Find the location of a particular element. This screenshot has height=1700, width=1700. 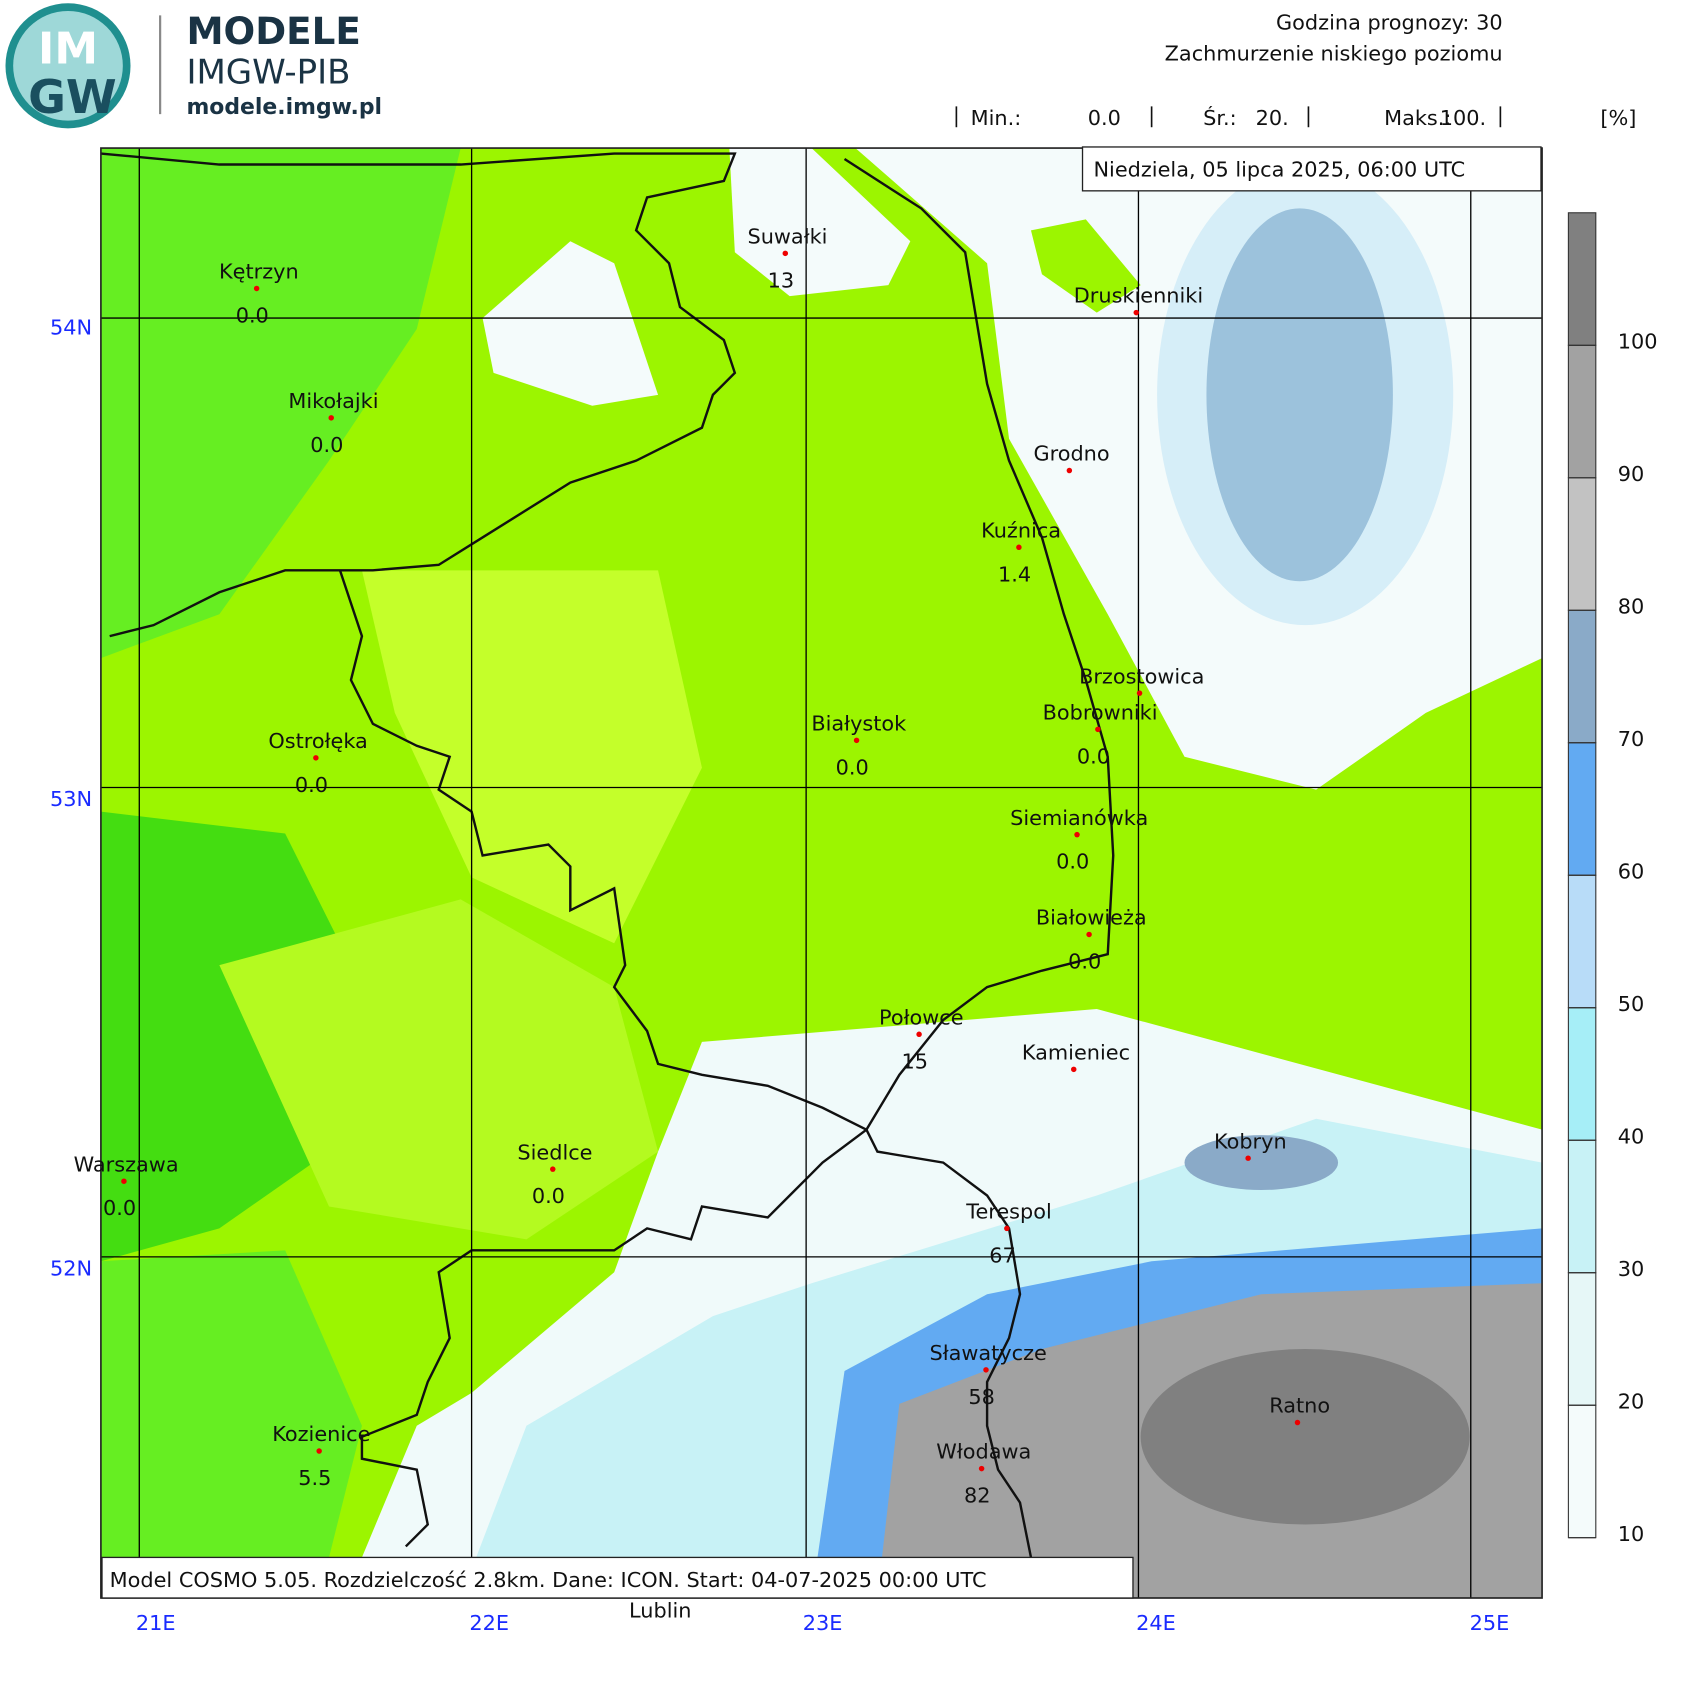

city-name: Suwałki is located at coordinates (787, 236).